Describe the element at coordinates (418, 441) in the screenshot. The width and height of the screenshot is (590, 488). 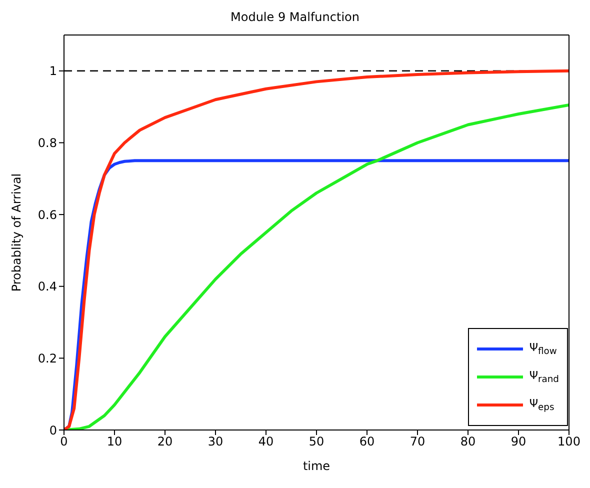
I see `x-tick-label: 70` at that location.